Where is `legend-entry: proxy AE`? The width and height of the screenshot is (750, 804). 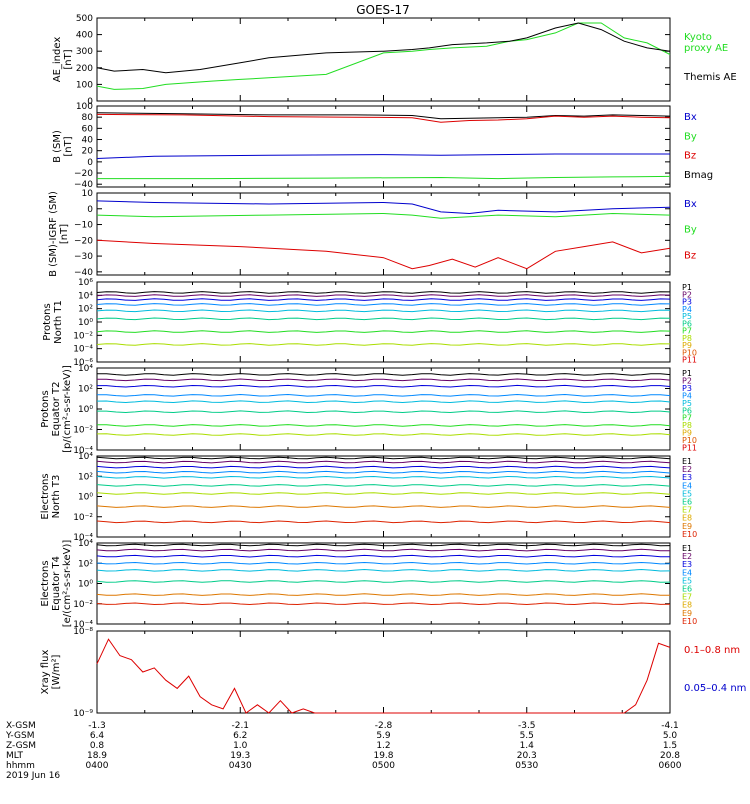 legend-entry: proxy AE is located at coordinates (706, 48).